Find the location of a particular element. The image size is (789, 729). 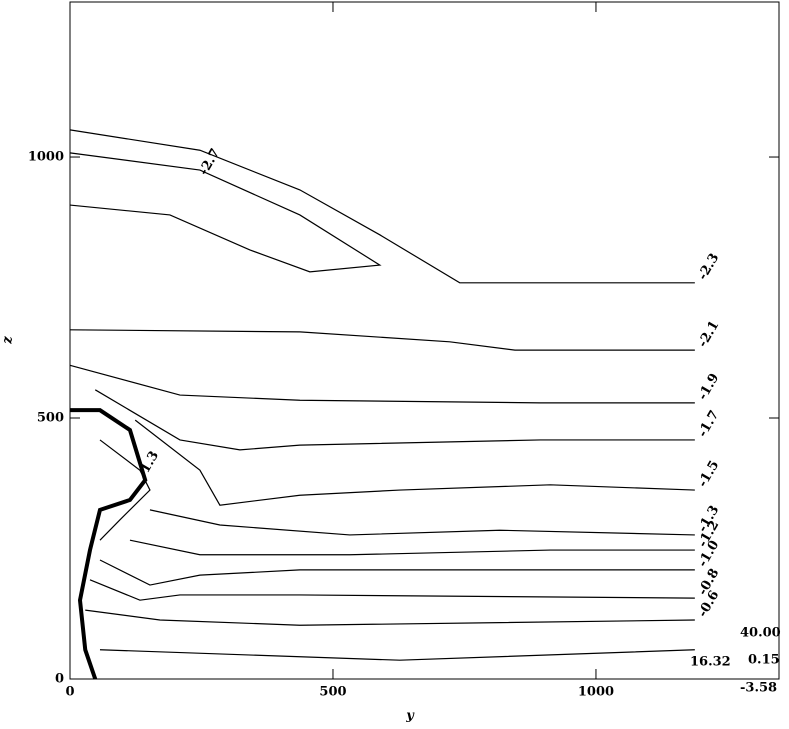

contour-label: -1.5 is located at coordinates (708, 474).